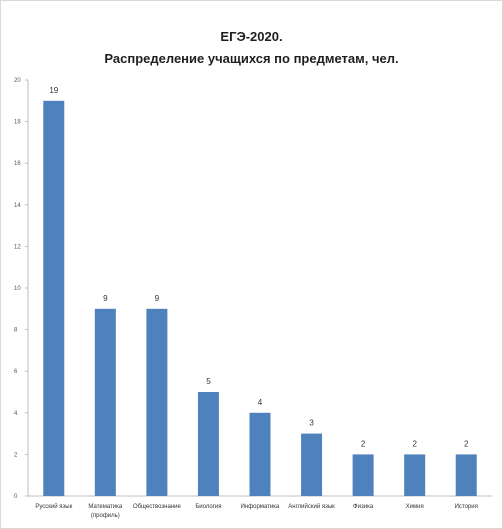  I want to click on chart-title-line-1: ЕГЭ-2020., so click(251, 36).